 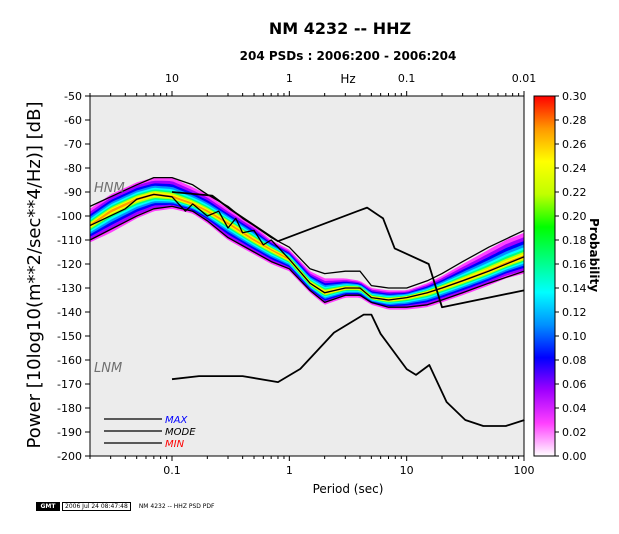 What do you see at coordinates (574, 384) in the screenshot?
I see `colorbar-tick-label: 0.06` at bounding box center [574, 384].